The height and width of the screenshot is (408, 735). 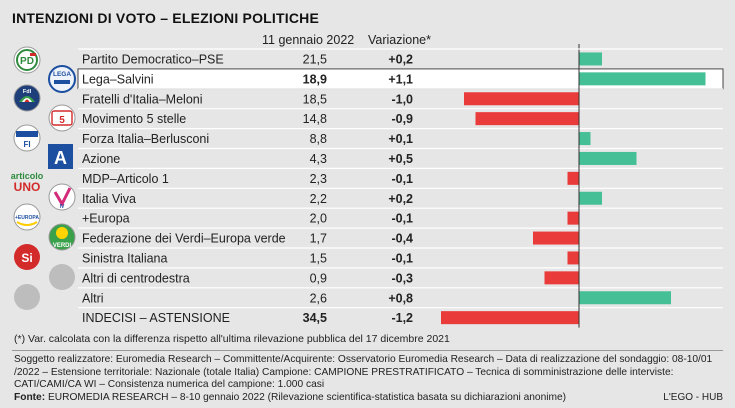 What do you see at coordinates (318, 159) in the screenshot?
I see `vote-share-value: 4,3` at bounding box center [318, 159].